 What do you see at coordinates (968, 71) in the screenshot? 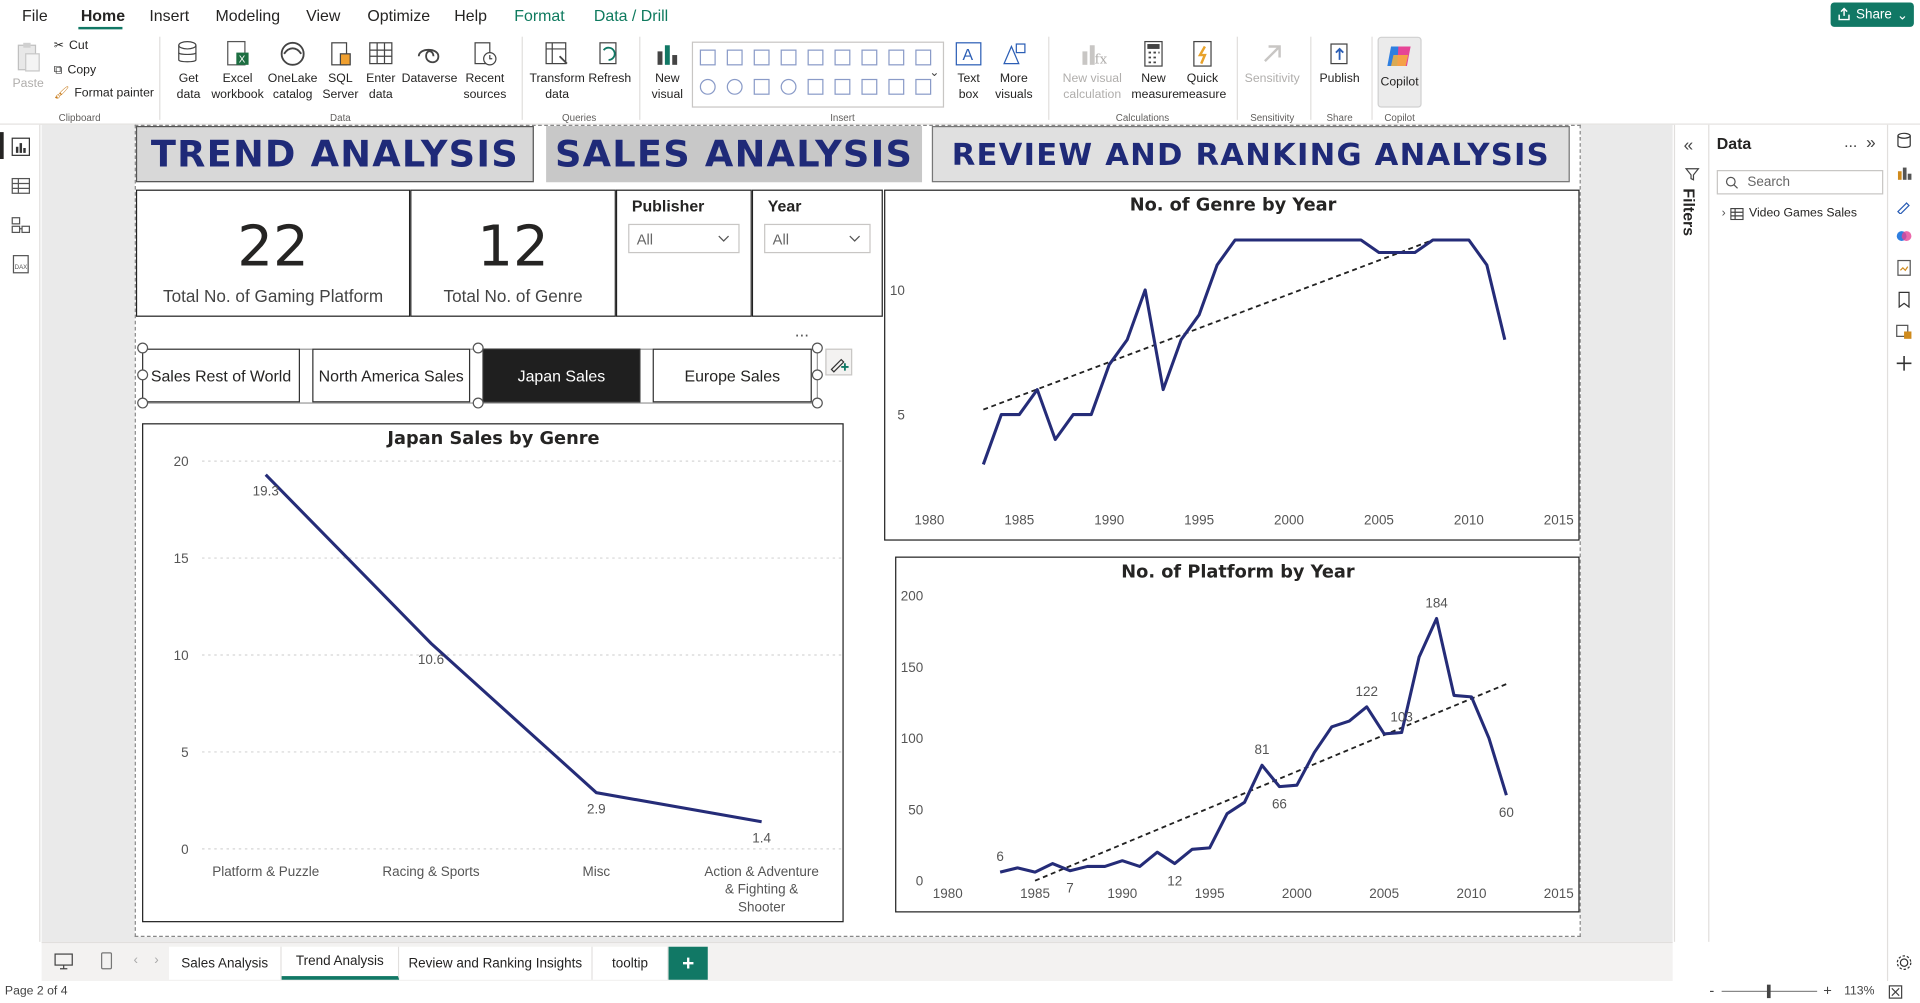
I see `text-box-button: A Text box` at bounding box center [968, 71].